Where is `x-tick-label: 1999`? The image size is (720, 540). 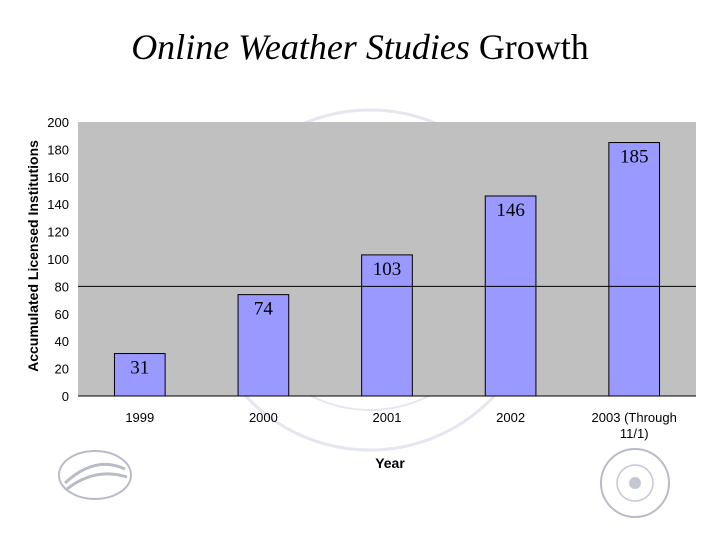
x-tick-label: 1999 is located at coordinates (139, 417).